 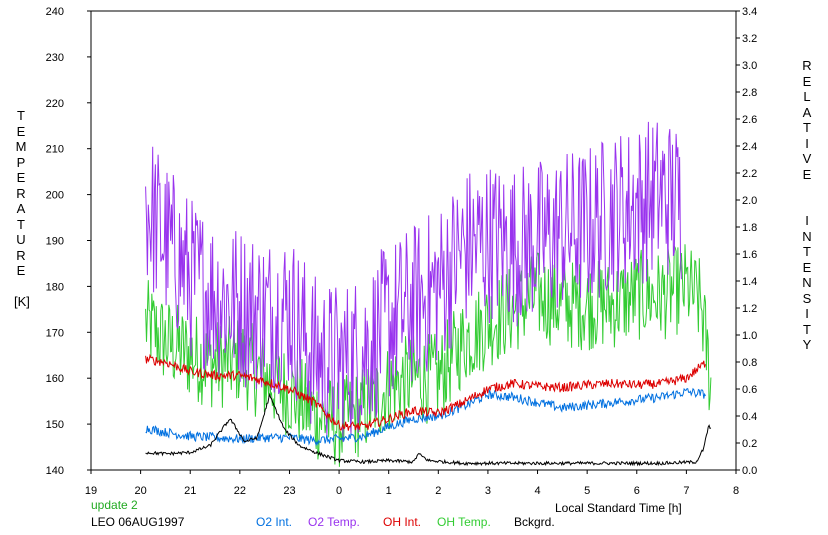 What do you see at coordinates (114, 505) in the screenshot?
I see `update-label: update 2` at bounding box center [114, 505].